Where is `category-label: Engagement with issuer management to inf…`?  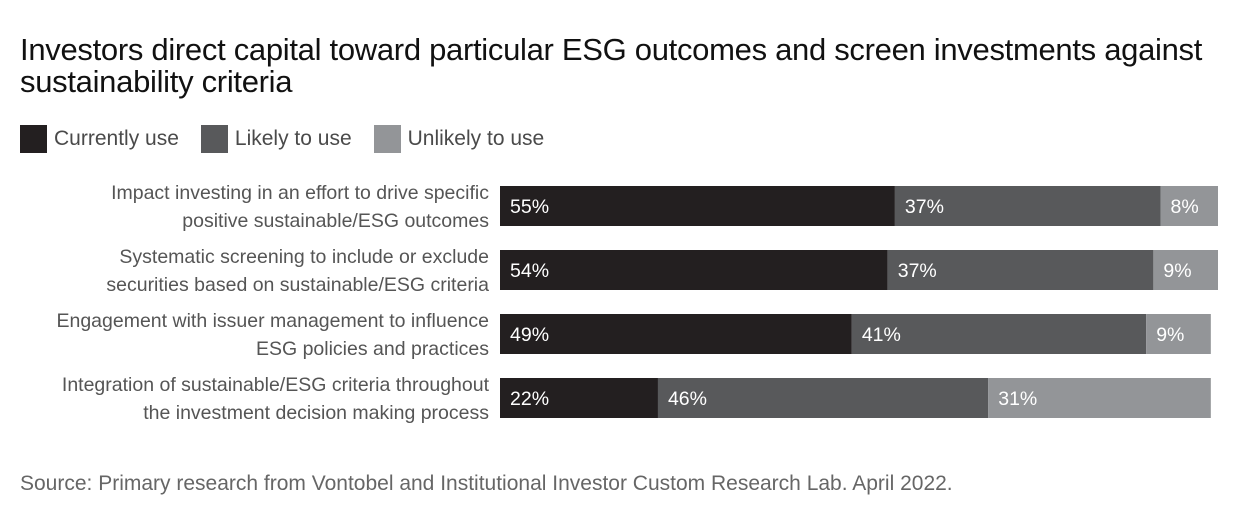 category-label: Engagement with issuer management to inf… is located at coordinates (272, 335).